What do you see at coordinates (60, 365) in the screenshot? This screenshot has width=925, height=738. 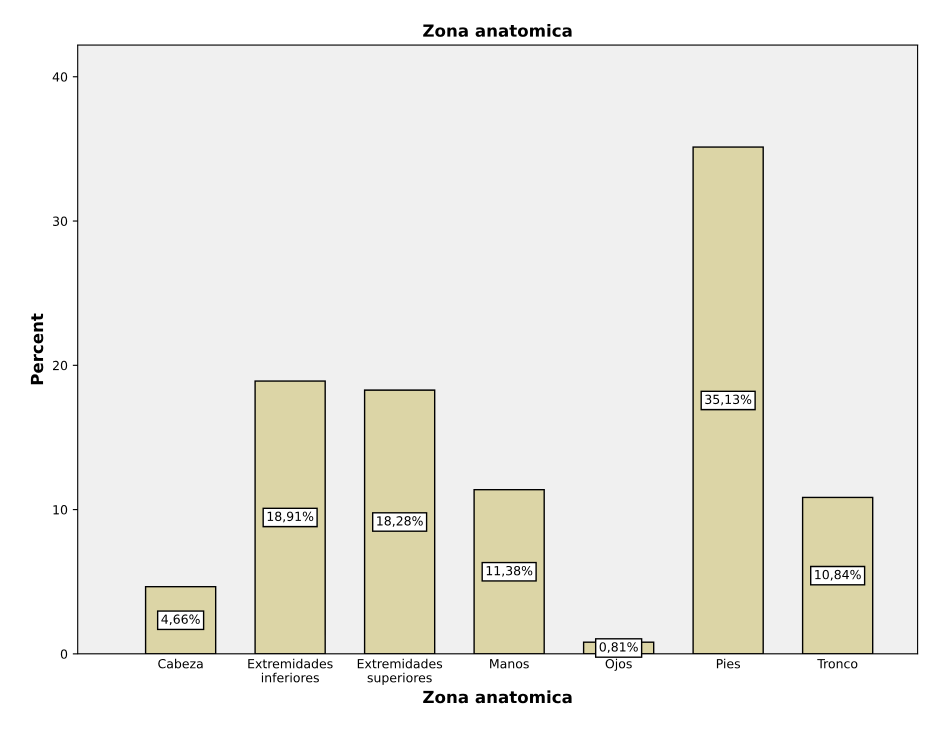 I see `y-tick-label: 20` at bounding box center [60, 365].